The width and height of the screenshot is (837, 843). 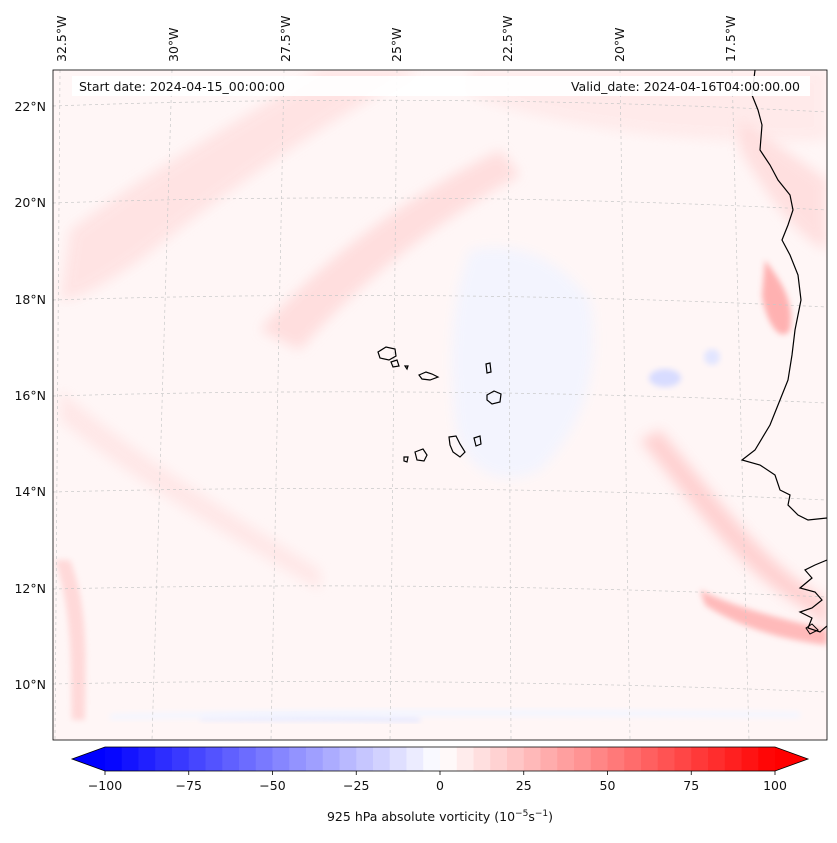 What do you see at coordinates (190, 490) in the screenshot?
I see `vorticity-band-west` at bounding box center [190, 490].